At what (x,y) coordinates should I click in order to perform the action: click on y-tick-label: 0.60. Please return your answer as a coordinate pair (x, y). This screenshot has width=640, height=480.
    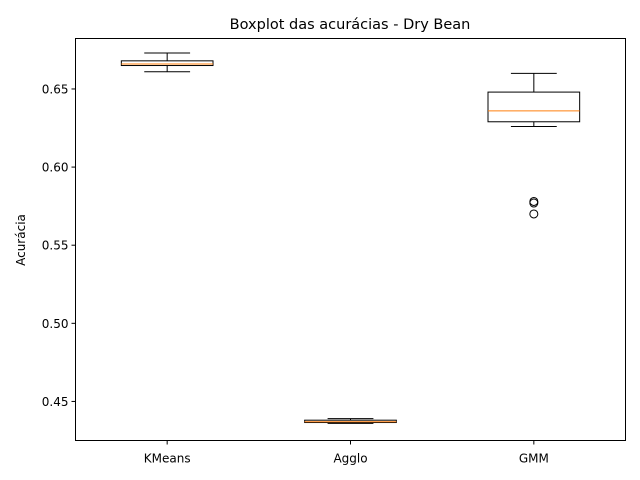
    Looking at the image, I should click on (55, 168).